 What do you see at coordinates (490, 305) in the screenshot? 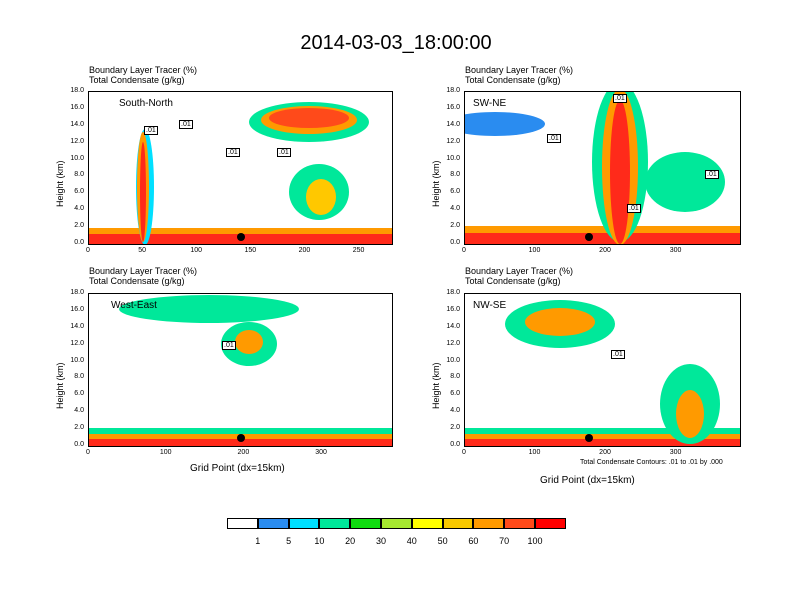
I see `panel4-name: NW-SE` at bounding box center [490, 305].